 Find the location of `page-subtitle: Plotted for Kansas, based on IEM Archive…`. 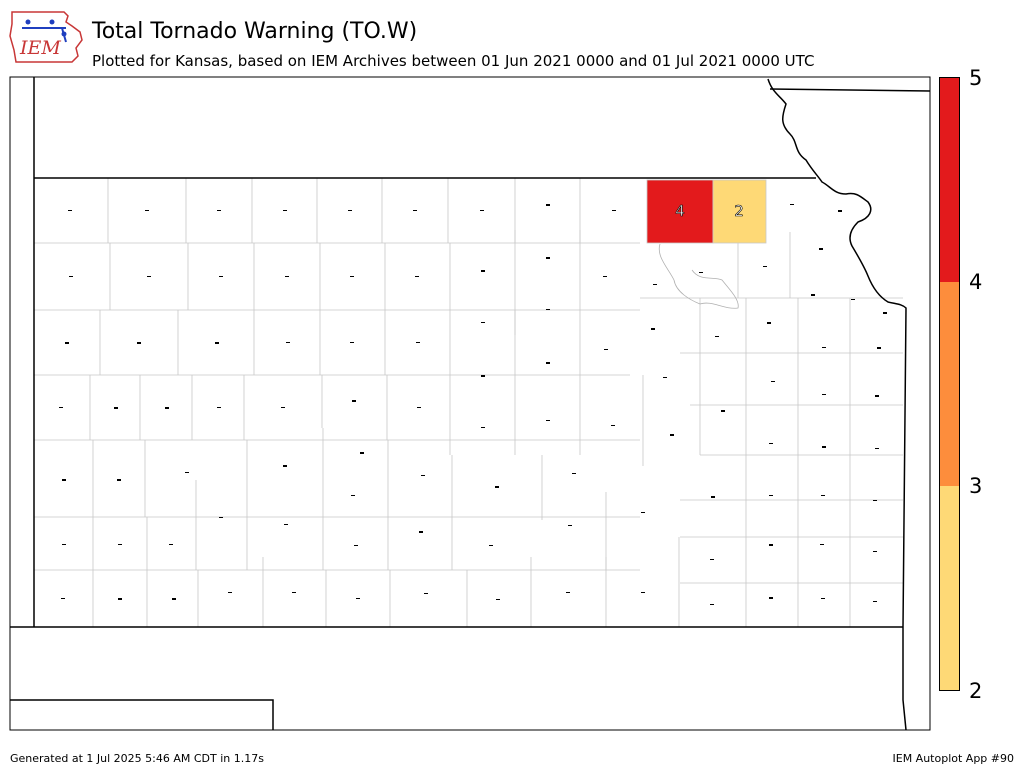

page-subtitle: Plotted for Kansas, based on IEM Archive… is located at coordinates (453, 61).